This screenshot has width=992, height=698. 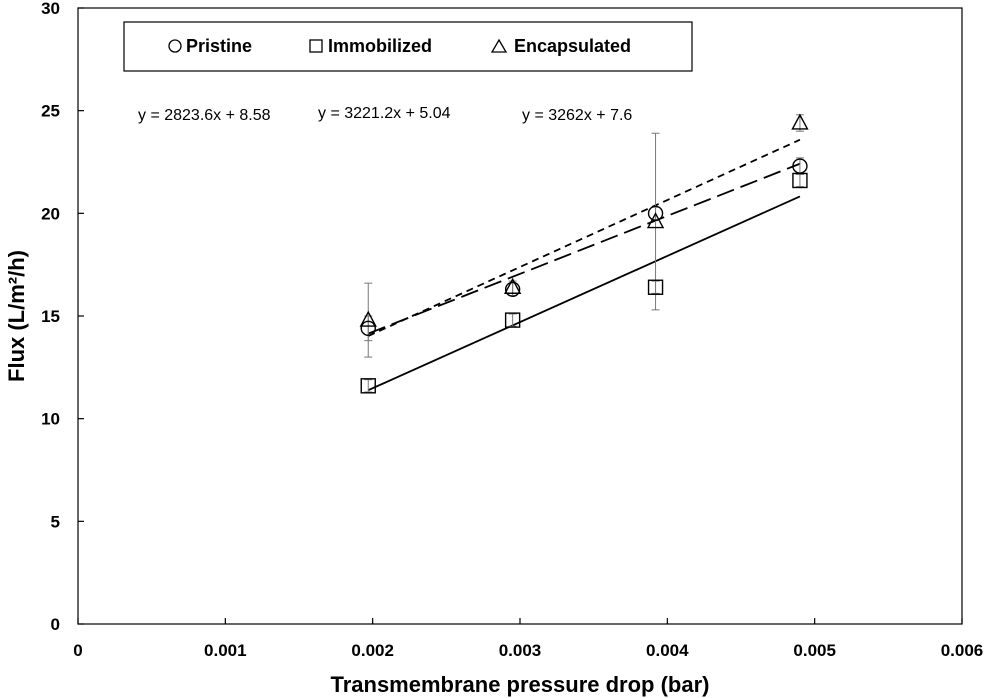 What do you see at coordinates (528, 639) in the screenshot?
I see `x-axis-ticks: 0 0.001 0.002 0.003 0.004 0.005 0.006` at bounding box center [528, 639].